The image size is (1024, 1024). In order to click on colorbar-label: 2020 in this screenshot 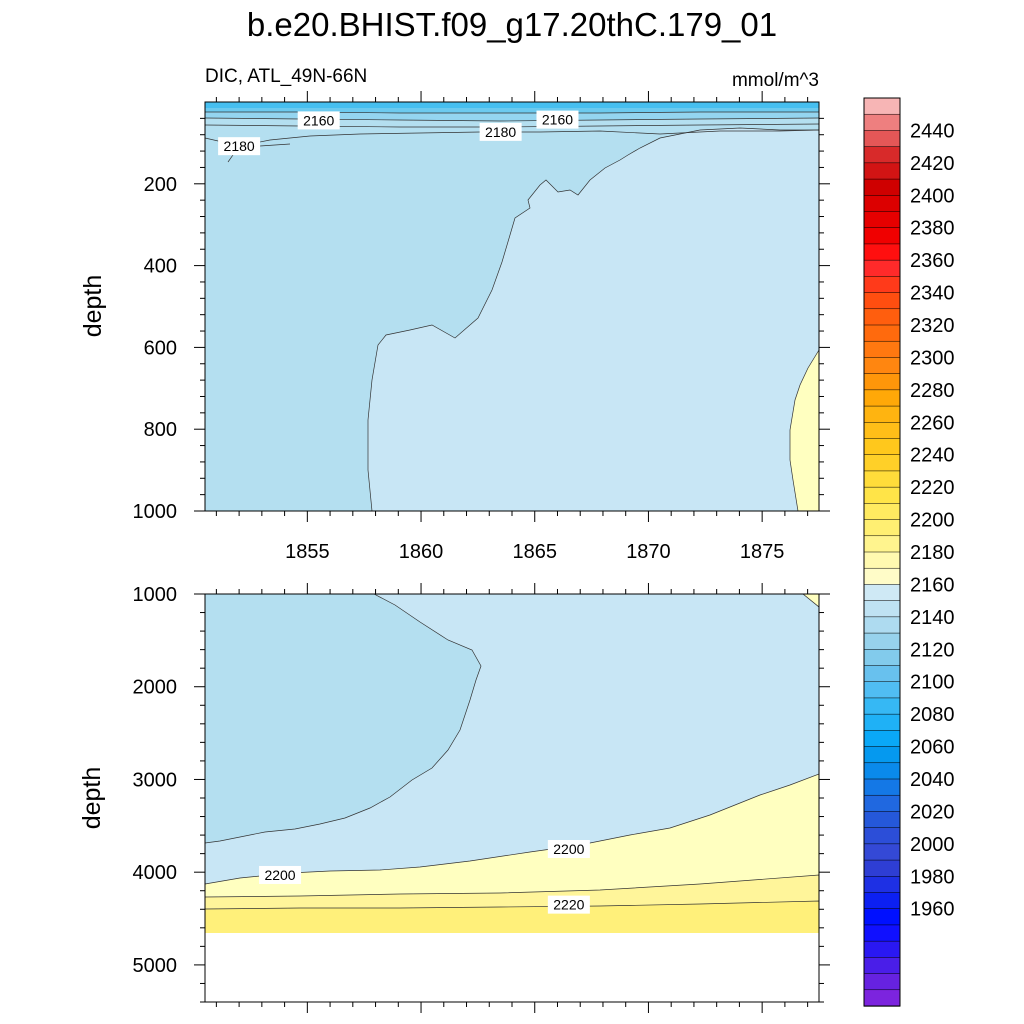, I will do `click(932, 812)`.